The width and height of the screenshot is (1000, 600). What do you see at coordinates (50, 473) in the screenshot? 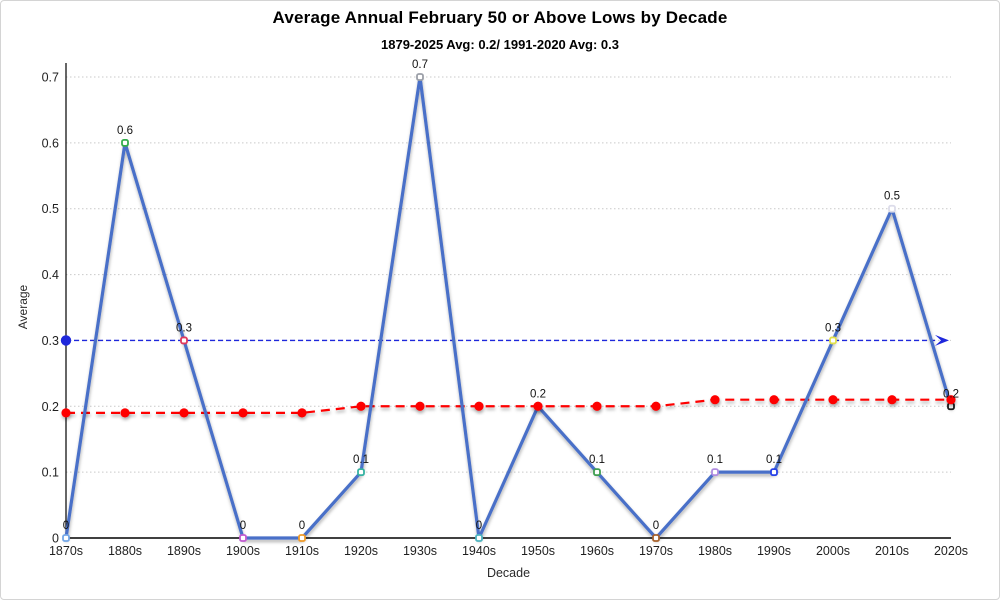
I see `y-tick-label: 0.1` at bounding box center [50, 473].